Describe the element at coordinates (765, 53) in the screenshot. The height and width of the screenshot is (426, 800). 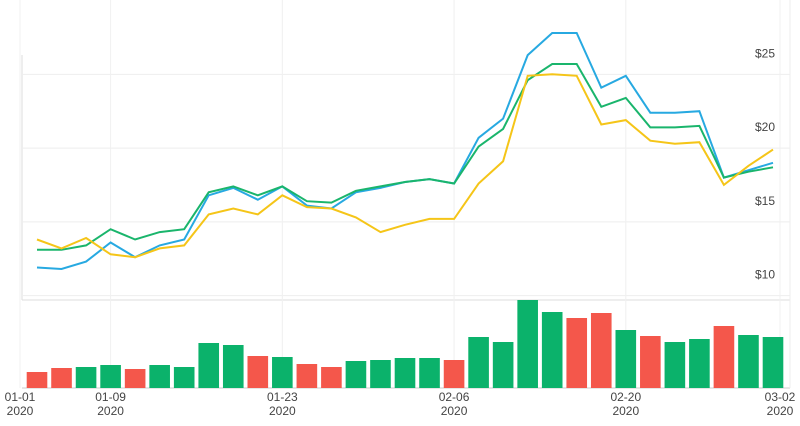
I see `y-tick-label: $25` at that location.